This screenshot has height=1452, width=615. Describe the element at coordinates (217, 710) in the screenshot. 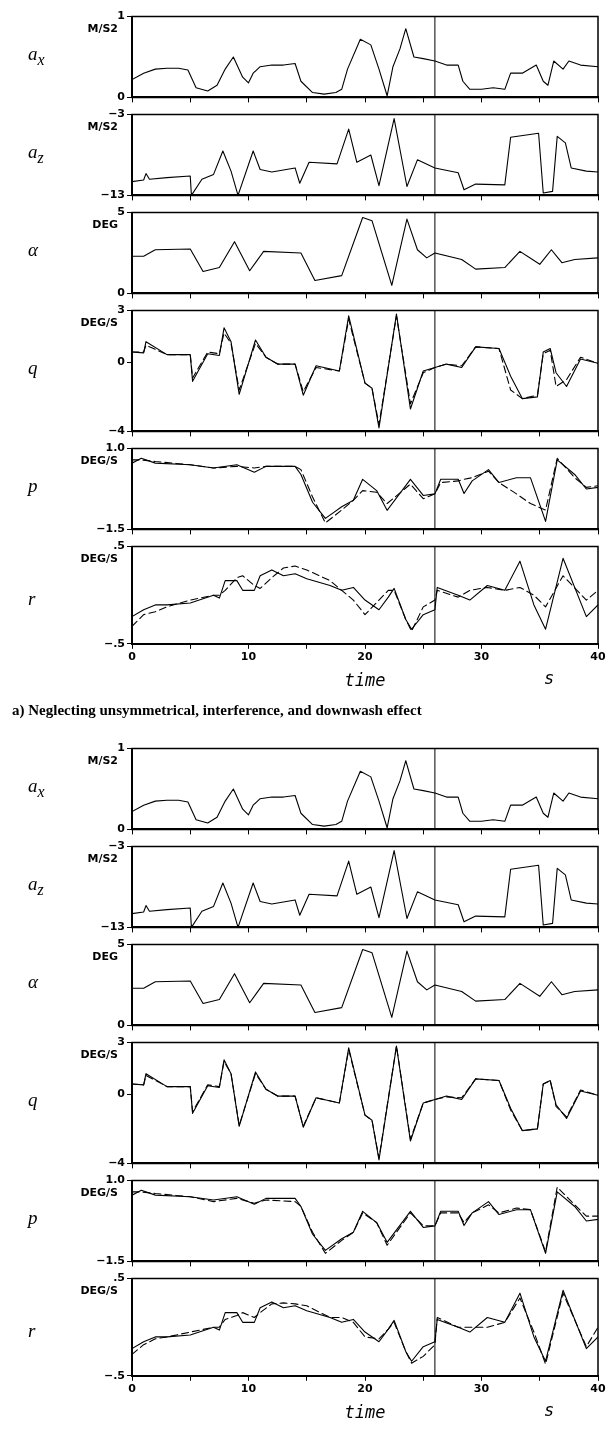

I see `text: a) Neglecting unsymmetrical, interference, and downwash effect` at that location.